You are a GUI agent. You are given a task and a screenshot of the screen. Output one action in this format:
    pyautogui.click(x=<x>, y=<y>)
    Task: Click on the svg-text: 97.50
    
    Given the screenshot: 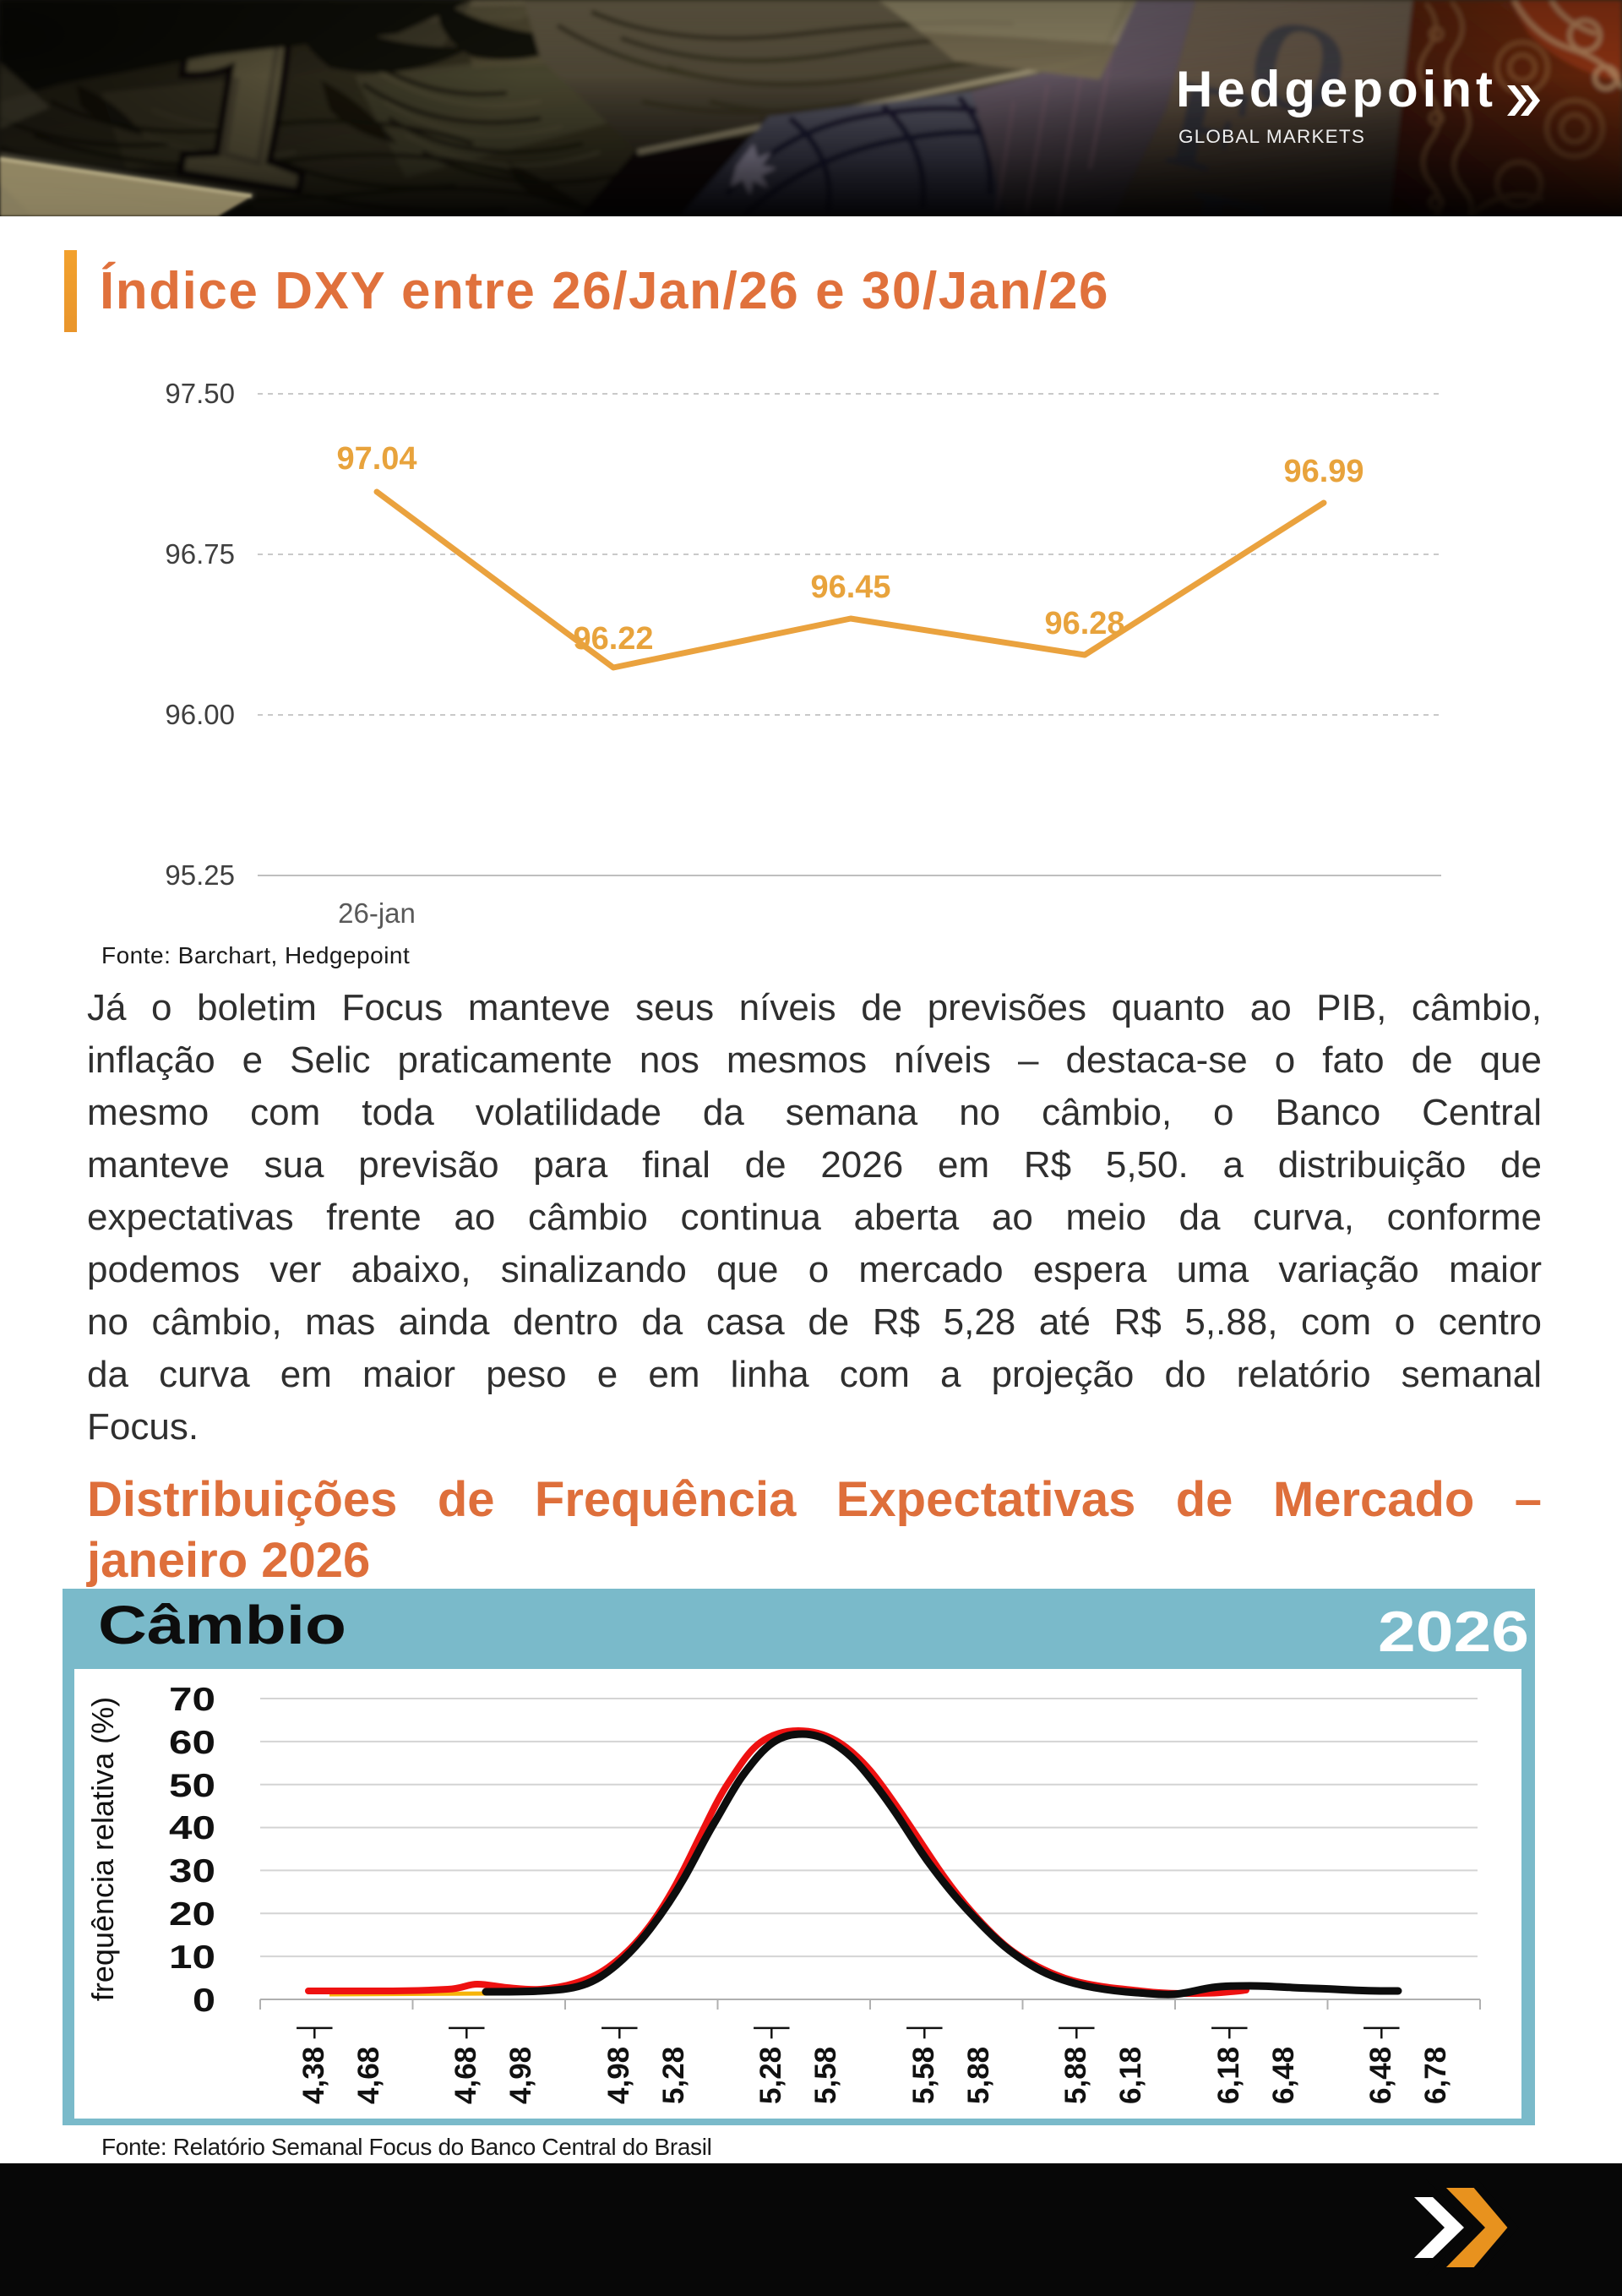 What is the action you would take?
    pyautogui.click(x=200, y=393)
    